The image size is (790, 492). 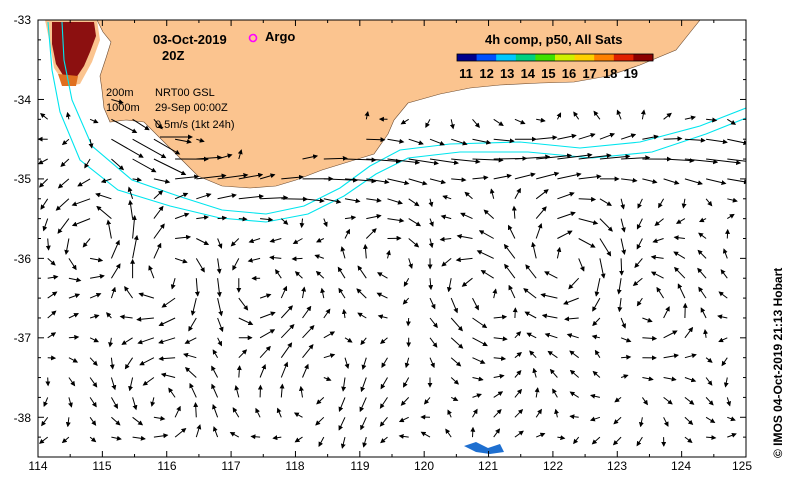 What do you see at coordinates (280, 36) in the screenshot?
I see `argo-label: Argo` at bounding box center [280, 36].